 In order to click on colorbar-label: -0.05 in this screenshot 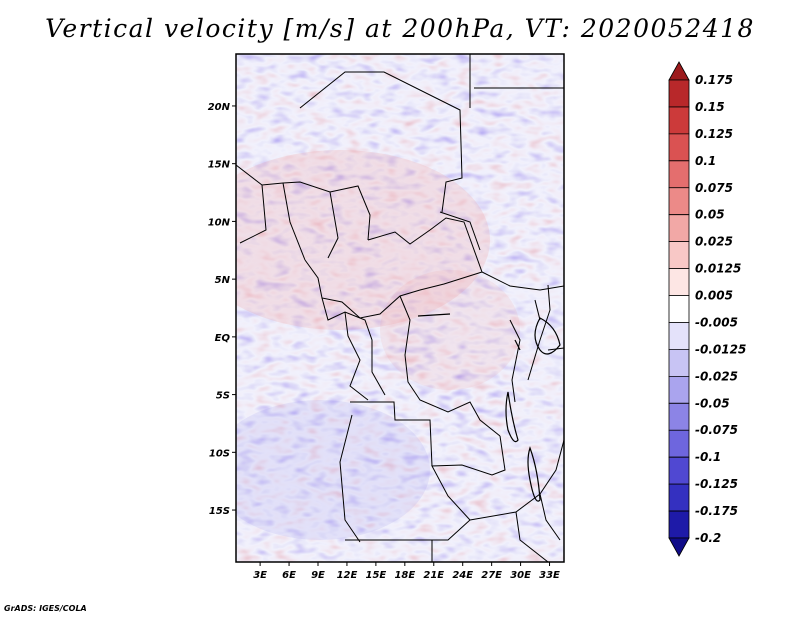, I will do `click(712, 403)`.